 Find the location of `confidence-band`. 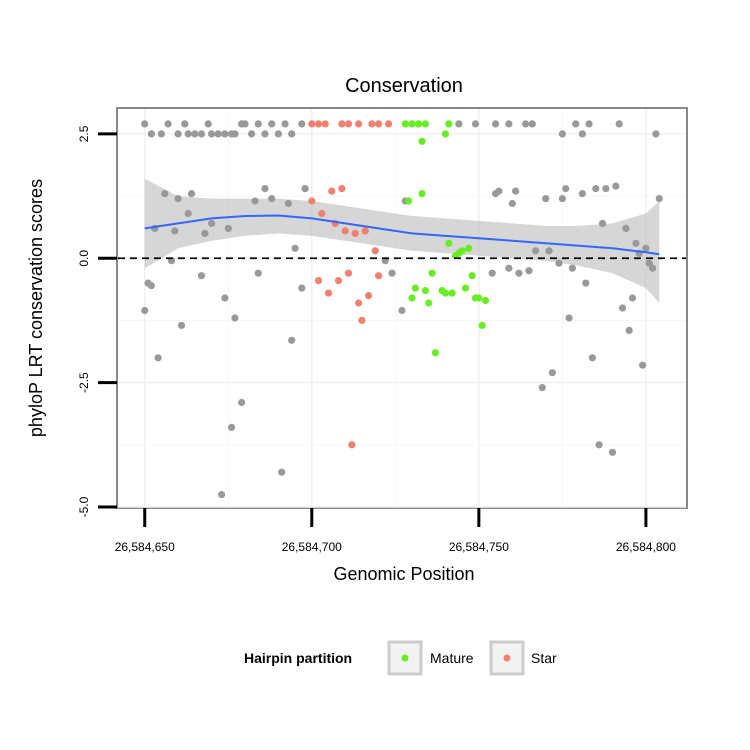

confidence-band is located at coordinates (402, 240).